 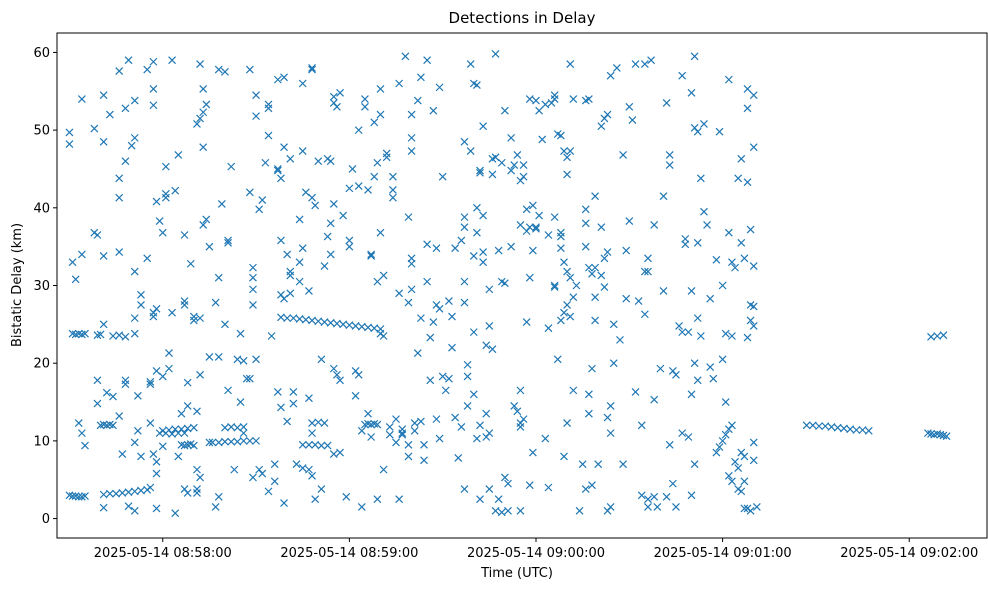 I want to click on y-axis-ticks: 0 10 20 30 40 50 60, so click(x=45, y=286).